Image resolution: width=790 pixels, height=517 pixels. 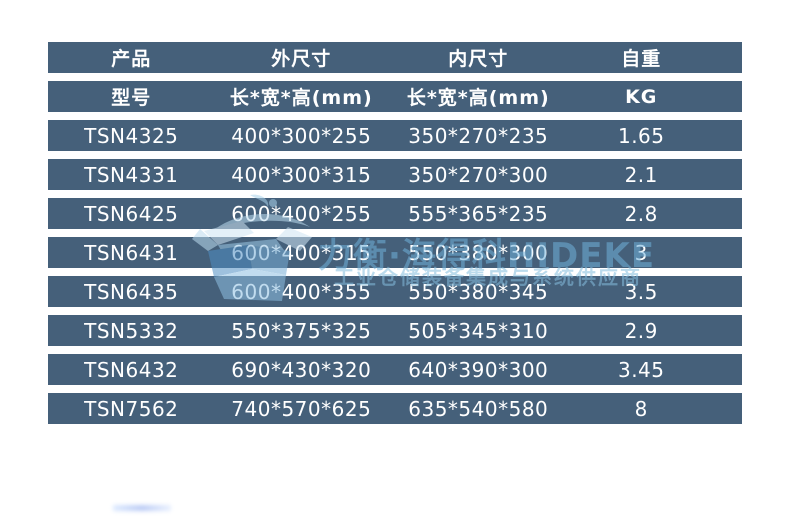 I want to click on header-weight: 自重, so click(x=641, y=59).